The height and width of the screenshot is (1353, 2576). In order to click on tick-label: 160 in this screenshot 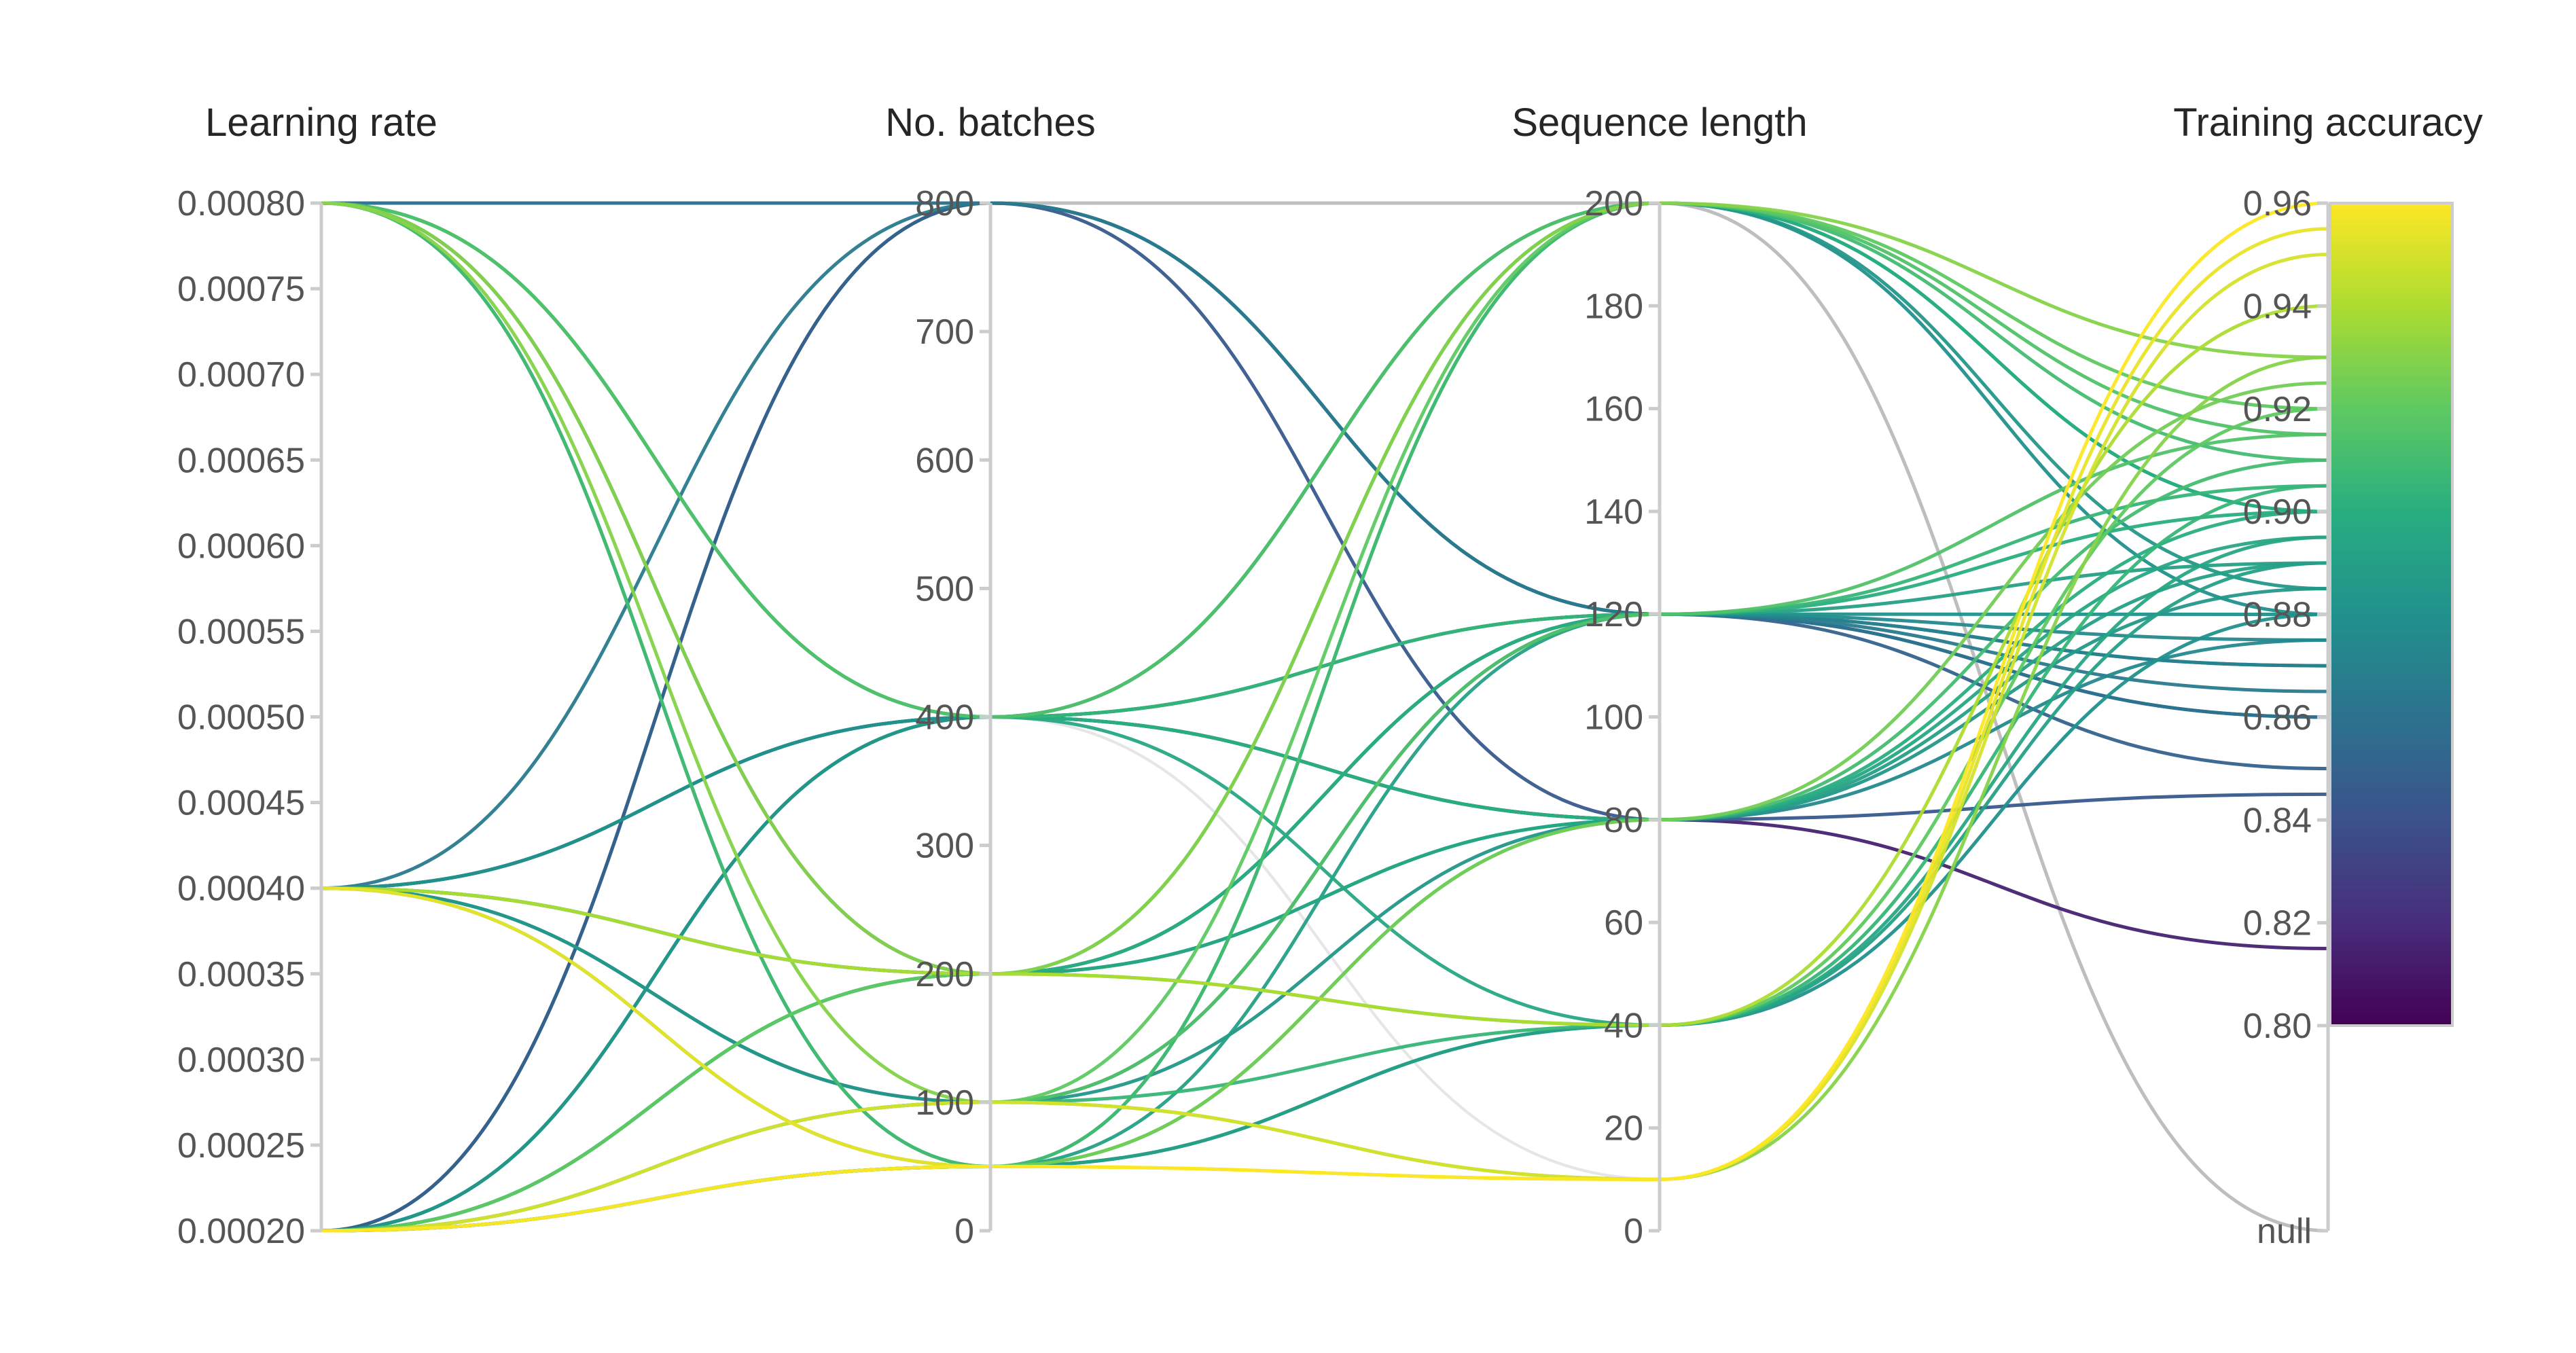, I will do `click(1613, 409)`.